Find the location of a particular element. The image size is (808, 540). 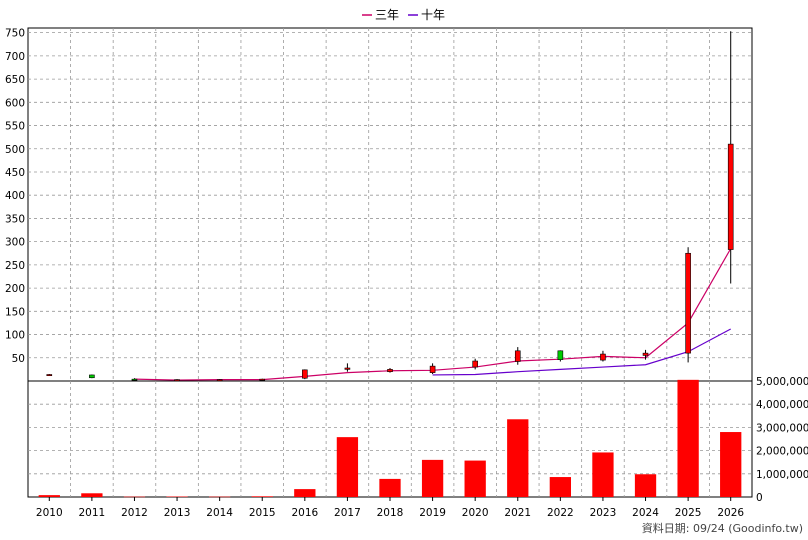

price-y-tick-label: 200 is located at coordinates (15, 289).